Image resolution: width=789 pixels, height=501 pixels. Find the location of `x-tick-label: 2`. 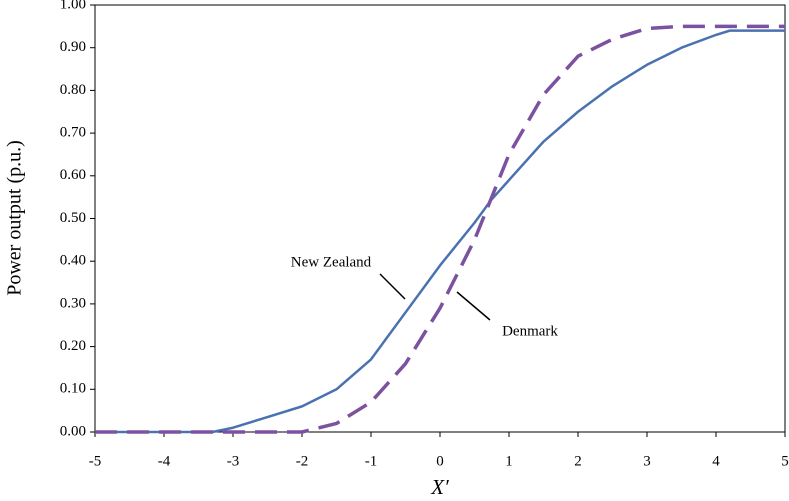

x-tick-label: 2 is located at coordinates (578, 461).